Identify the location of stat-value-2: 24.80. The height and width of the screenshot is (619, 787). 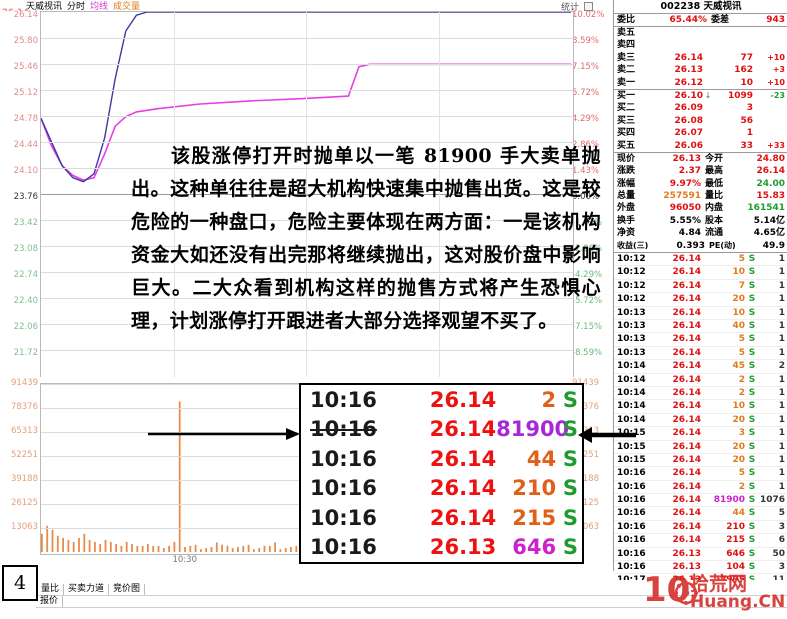
(770, 158).